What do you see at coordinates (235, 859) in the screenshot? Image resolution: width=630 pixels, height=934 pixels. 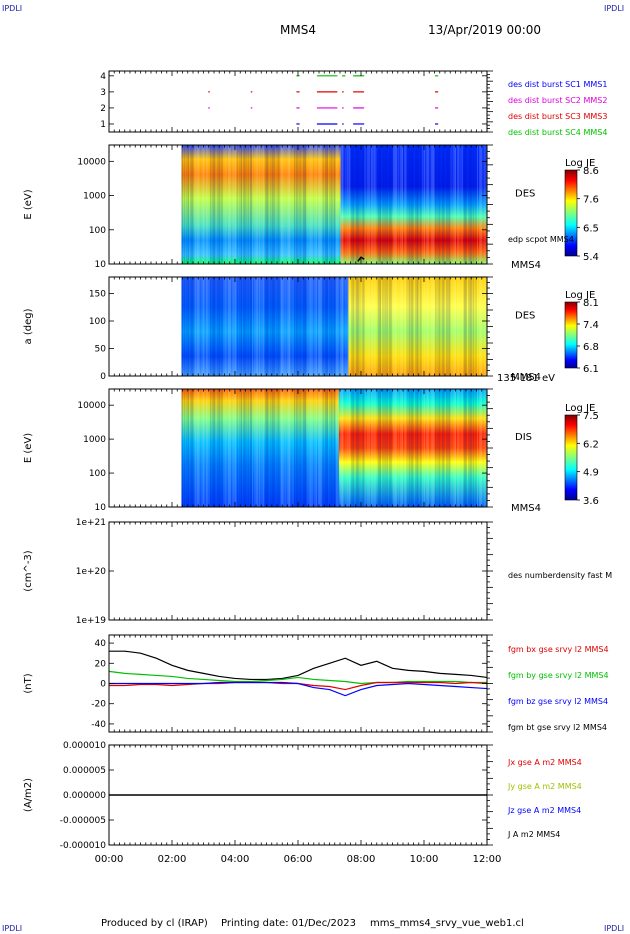 I see `x-tick-label: 04:00` at bounding box center [235, 859].